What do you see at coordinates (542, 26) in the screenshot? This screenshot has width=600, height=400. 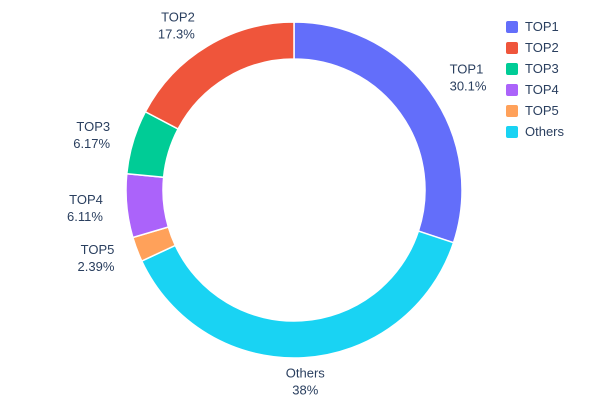 I see `legend-label: TOP1` at bounding box center [542, 26].